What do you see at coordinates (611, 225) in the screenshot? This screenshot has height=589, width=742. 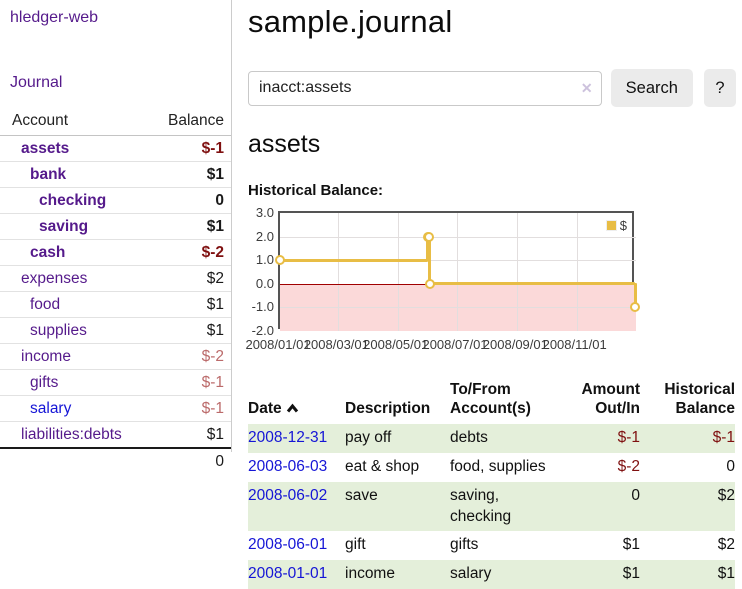 I see `legend-swatch-icon` at bounding box center [611, 225].